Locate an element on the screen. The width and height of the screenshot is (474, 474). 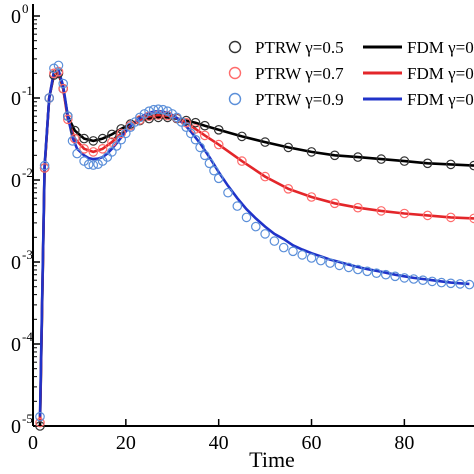
x-tick-label: 20 is located at coordinates (126, 443).